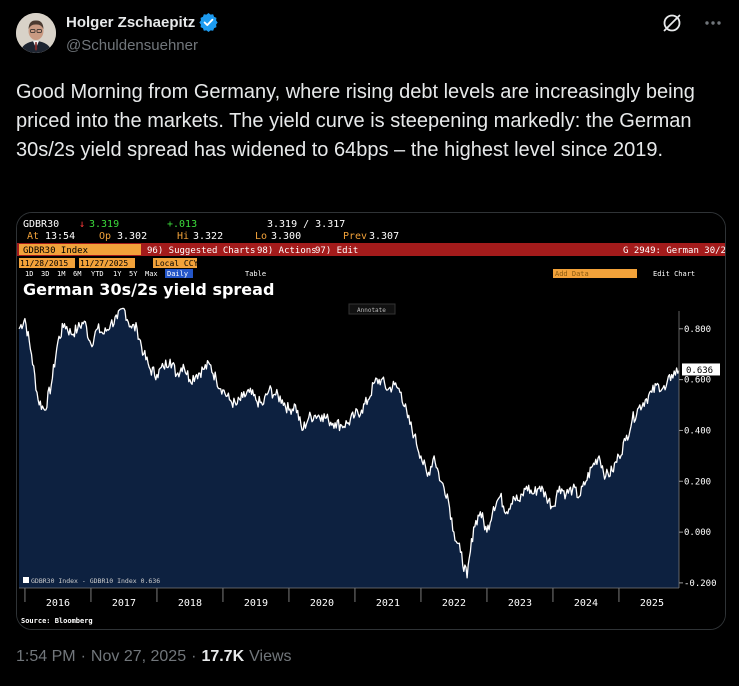  I want to click on terminal-add-data: Add Data, so click(572, 274).